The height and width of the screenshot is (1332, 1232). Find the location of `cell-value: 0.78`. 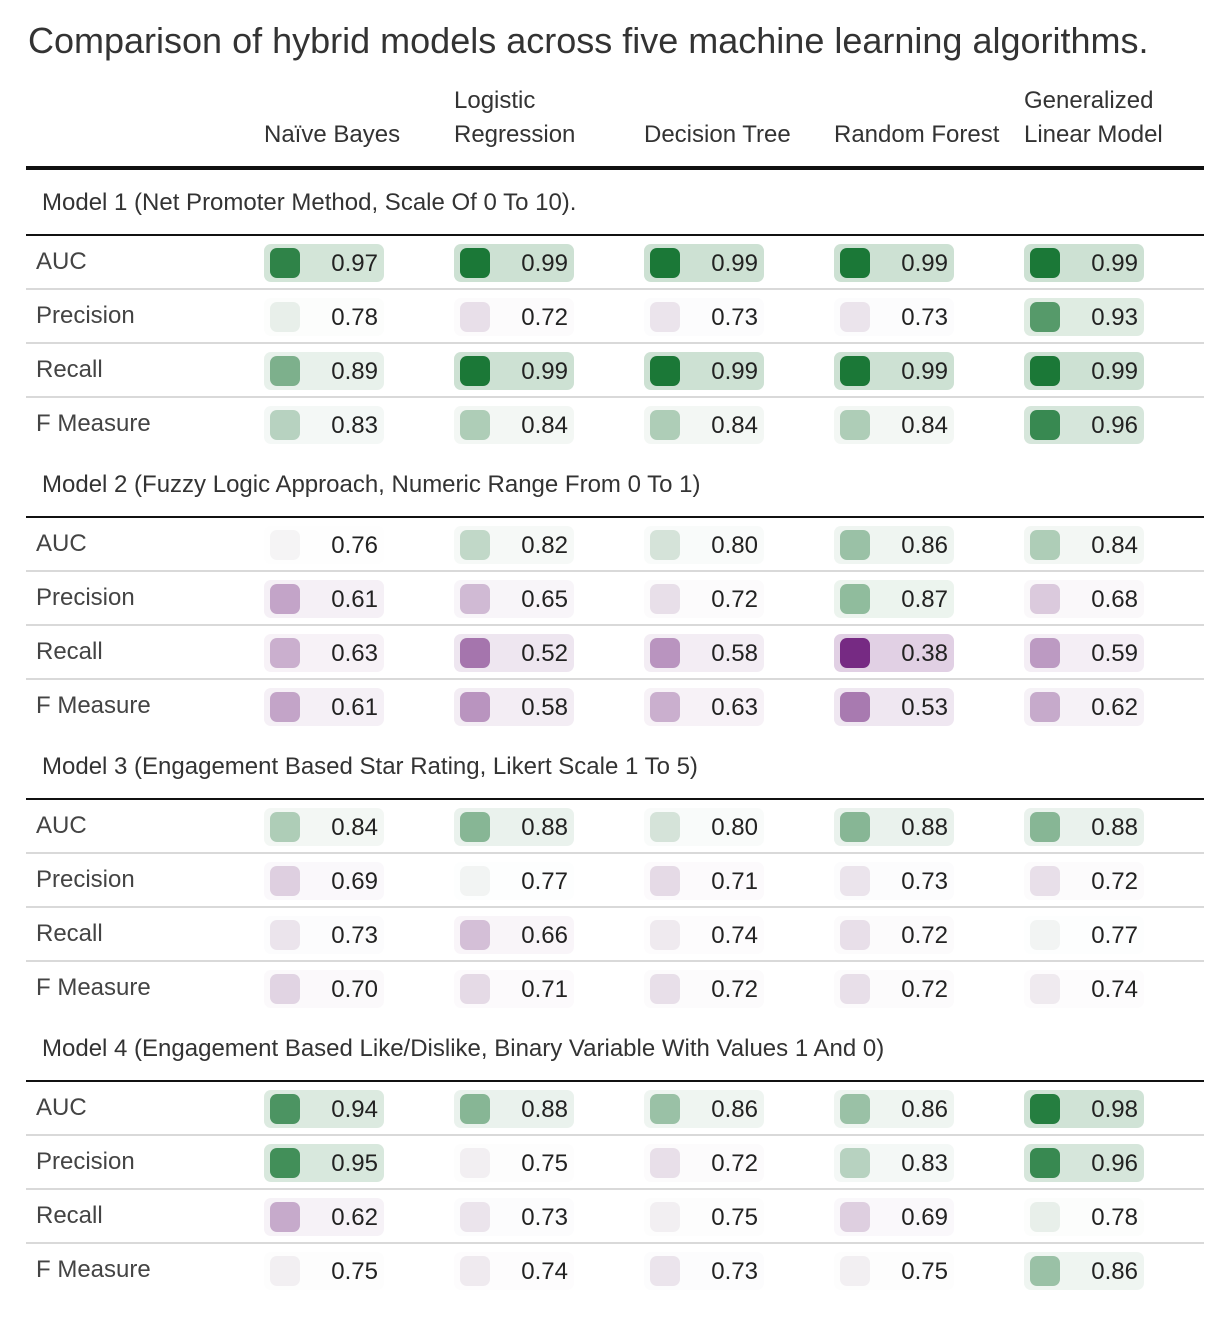

cell-value: 0.78 is located at coordinates (1114, 1217).